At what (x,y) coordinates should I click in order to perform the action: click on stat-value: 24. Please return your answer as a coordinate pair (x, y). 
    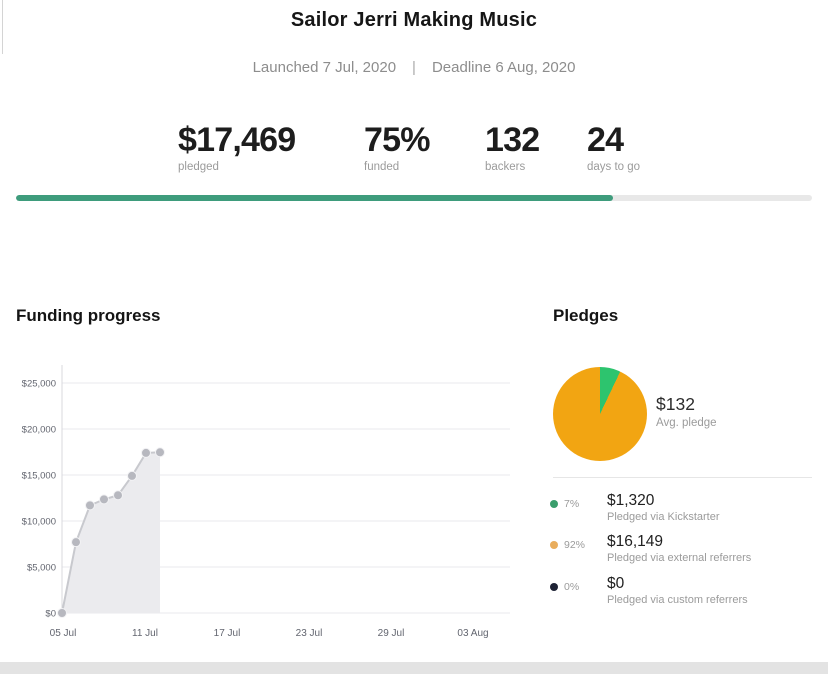
    Looking at the image, I should click on (605, 140).